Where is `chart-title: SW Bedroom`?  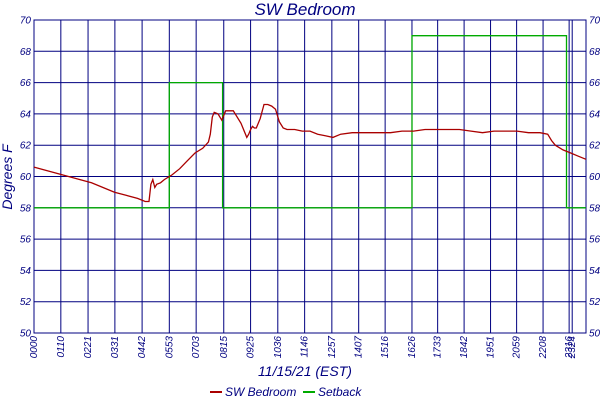
chart-title: SW Bedroom is located at coordinates (304, 9).